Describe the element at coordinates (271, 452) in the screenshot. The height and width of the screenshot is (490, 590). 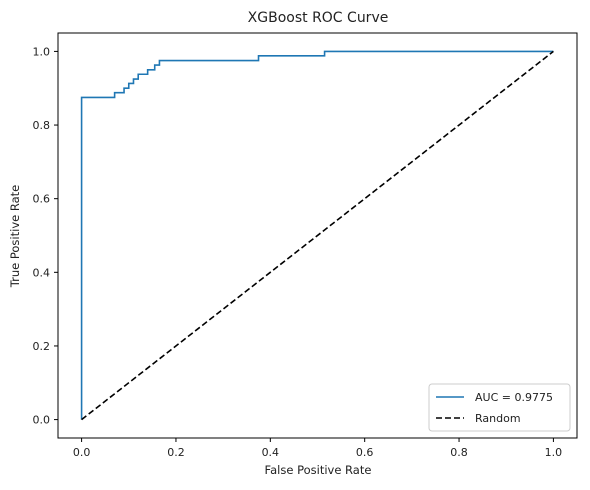
I see `x-tick-label: 0.4` at that location.